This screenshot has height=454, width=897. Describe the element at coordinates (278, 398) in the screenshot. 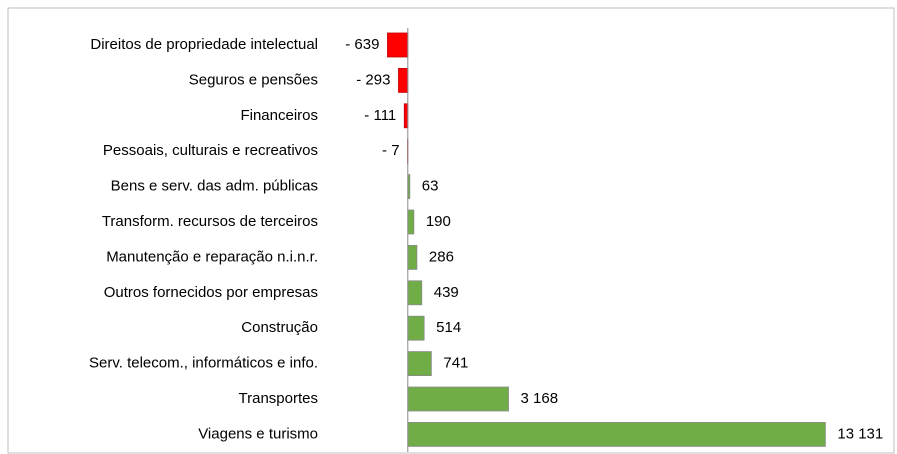

I see `category-label: Transportes` at that location.